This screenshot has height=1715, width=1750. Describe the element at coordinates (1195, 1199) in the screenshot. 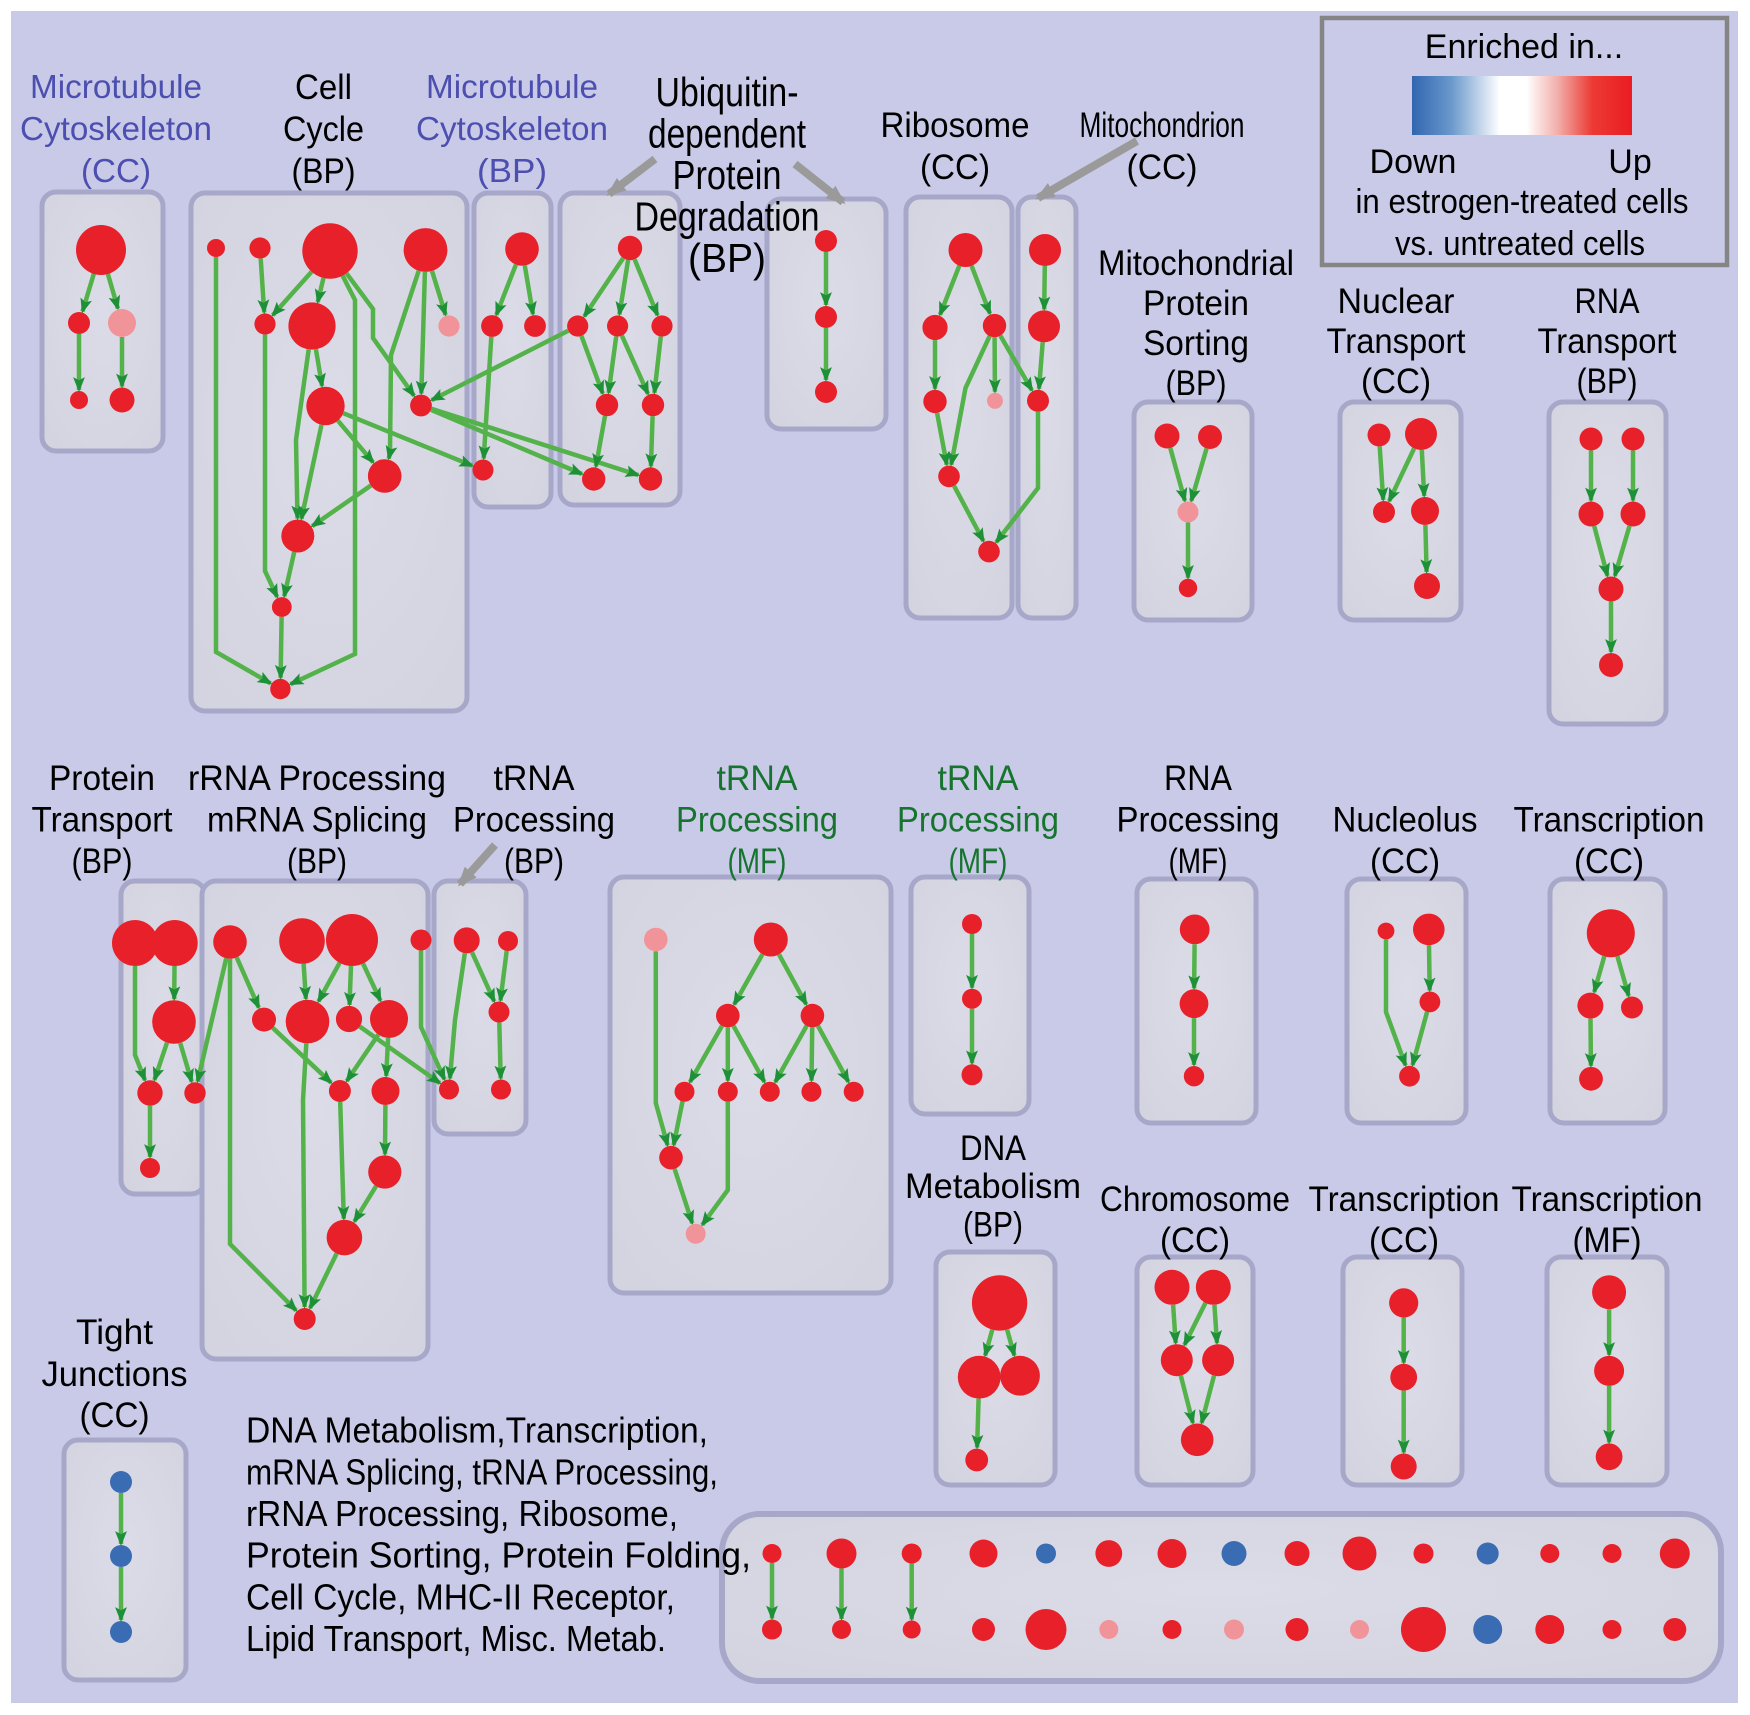

I see `svg-text: Chromosome` at that location.